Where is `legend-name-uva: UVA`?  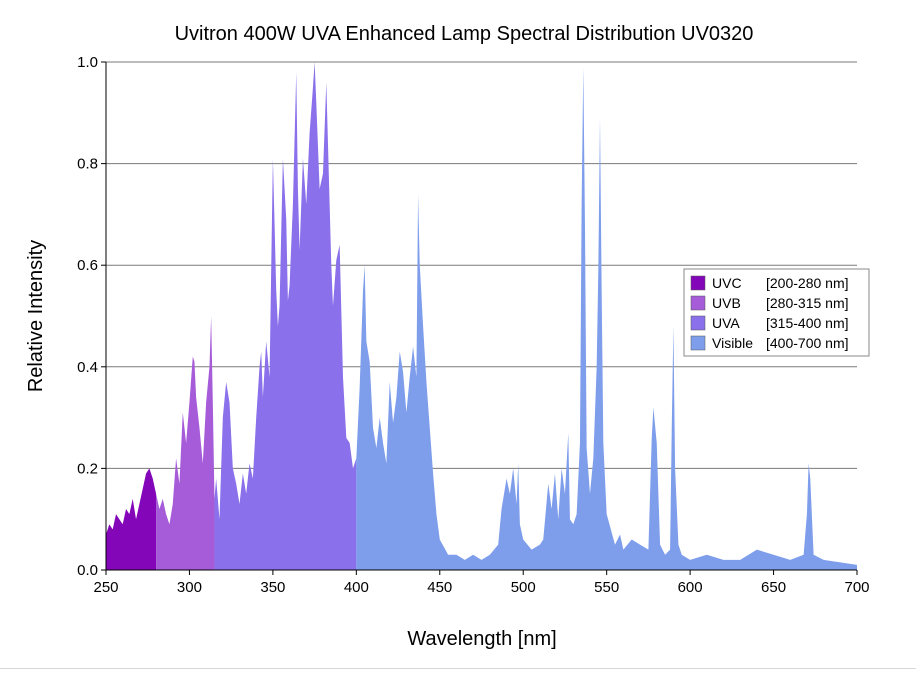
legend-name-uva: UVA is located at coordinates (726, 323).